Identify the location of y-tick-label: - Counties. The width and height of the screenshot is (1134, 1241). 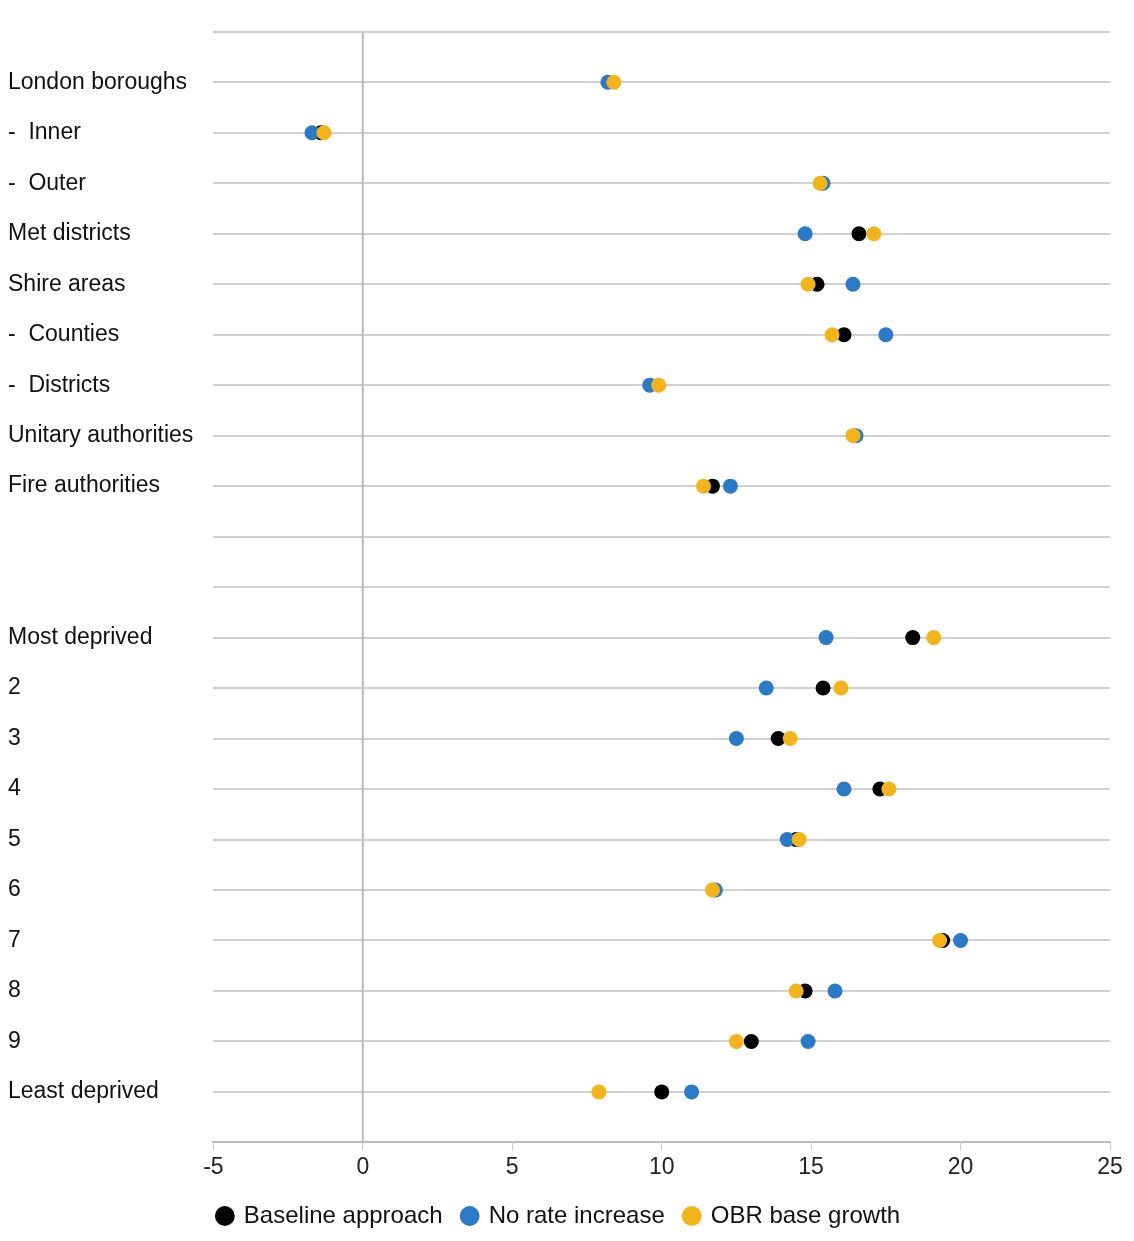
(64, 333).